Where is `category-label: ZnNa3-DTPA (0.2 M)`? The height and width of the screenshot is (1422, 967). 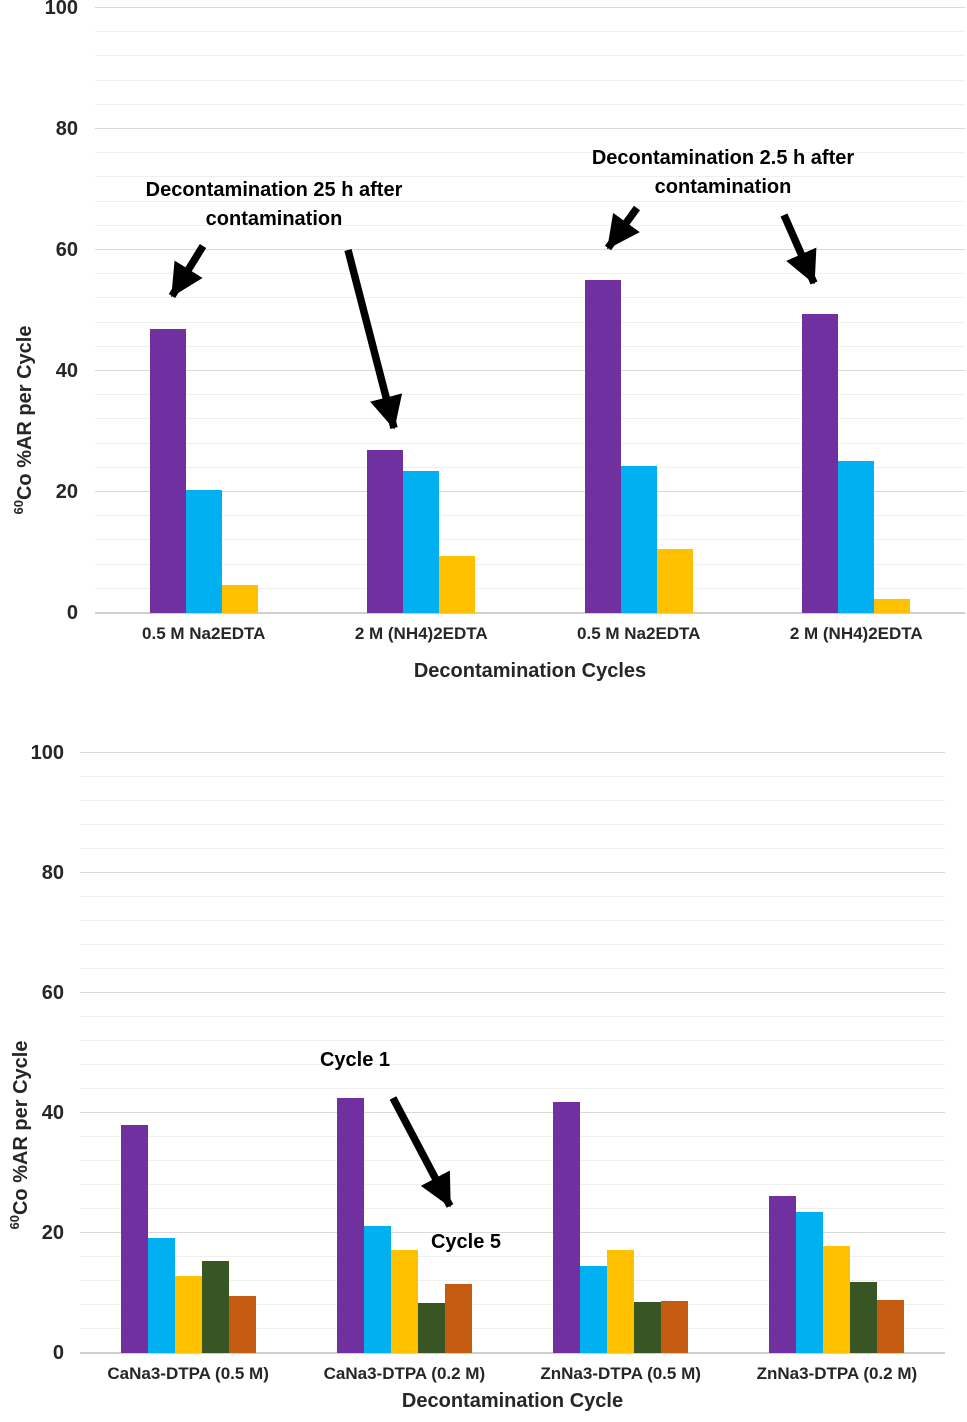 category-label: ZnNa3-DTPA (0.2 M) is located at coordinates (837, 1373).